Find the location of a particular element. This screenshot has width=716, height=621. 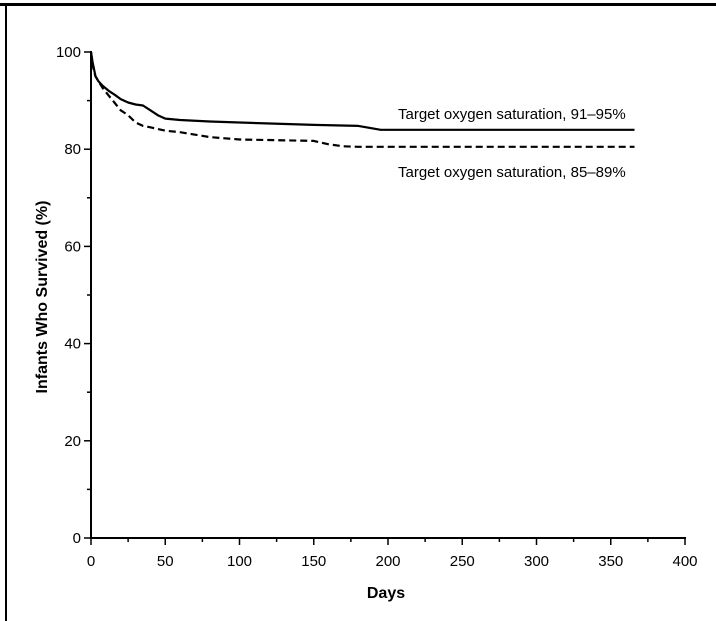

y-tick-label: 20 is located at coordinates (72, 441).